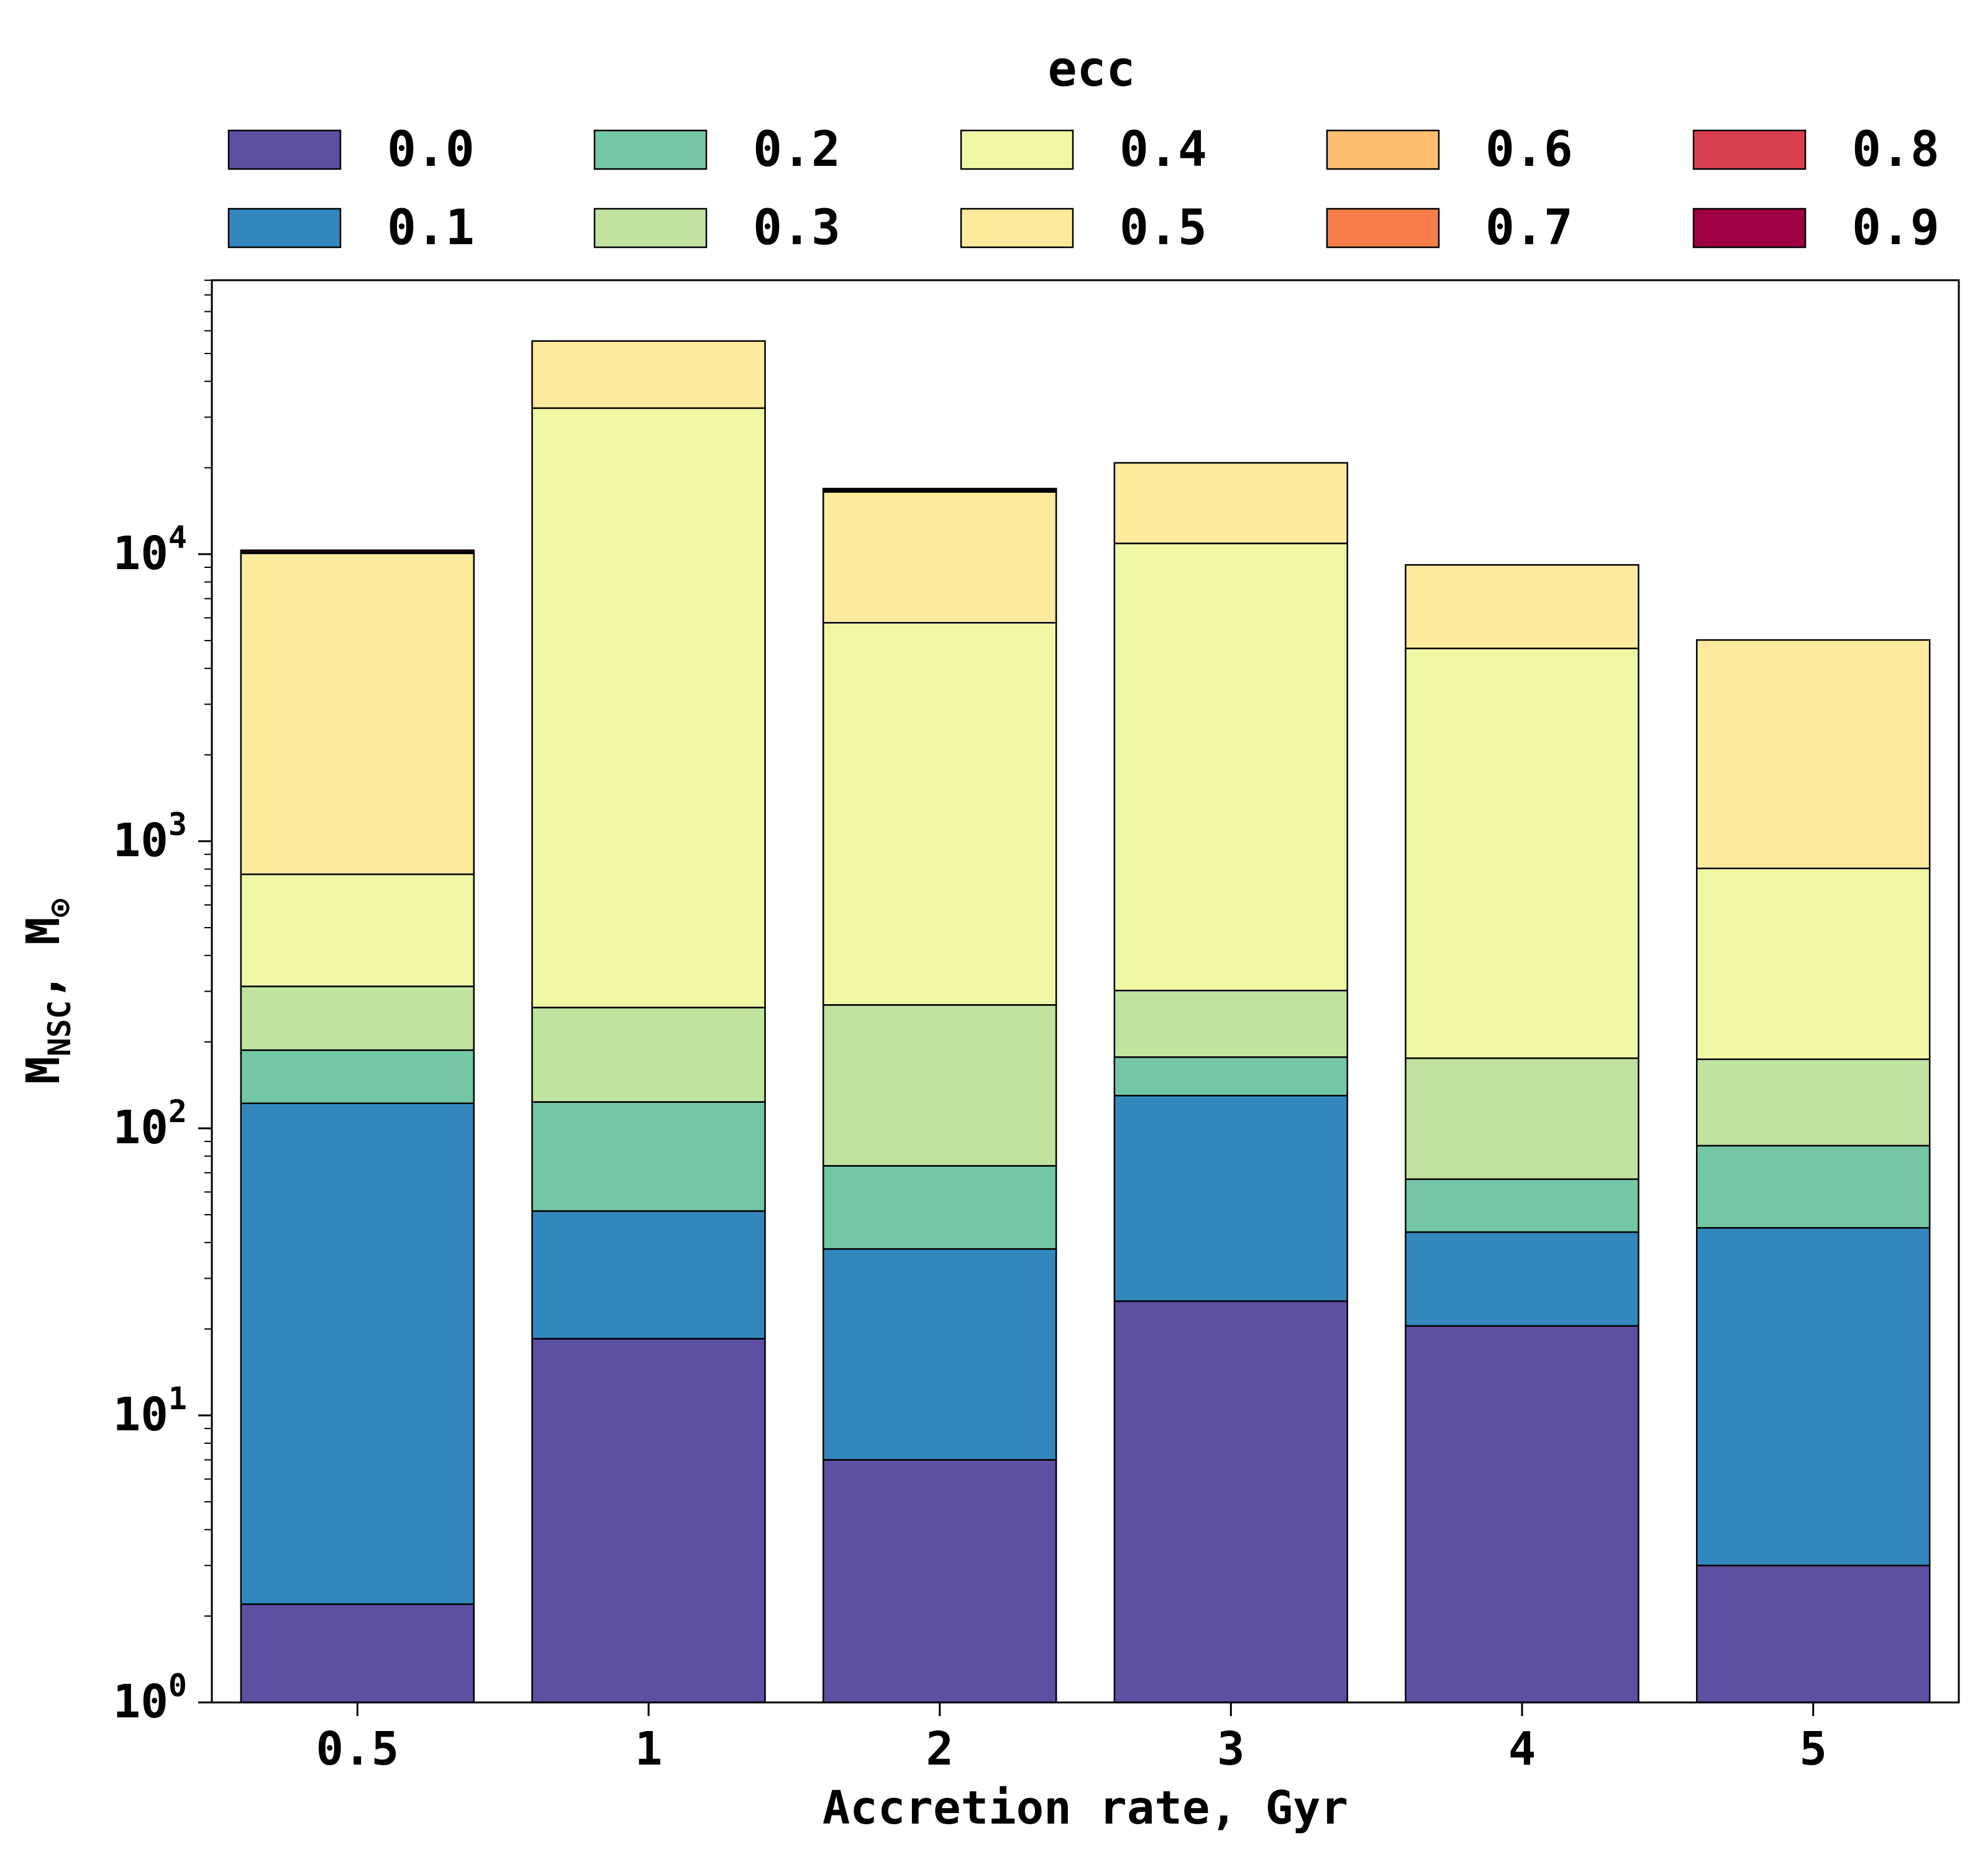 This screenshot has width=1988, height=1864. Describe the element at coordinates (431, 228) in the screenshot. I see `legend-label-0.1: 0.1` at that location.